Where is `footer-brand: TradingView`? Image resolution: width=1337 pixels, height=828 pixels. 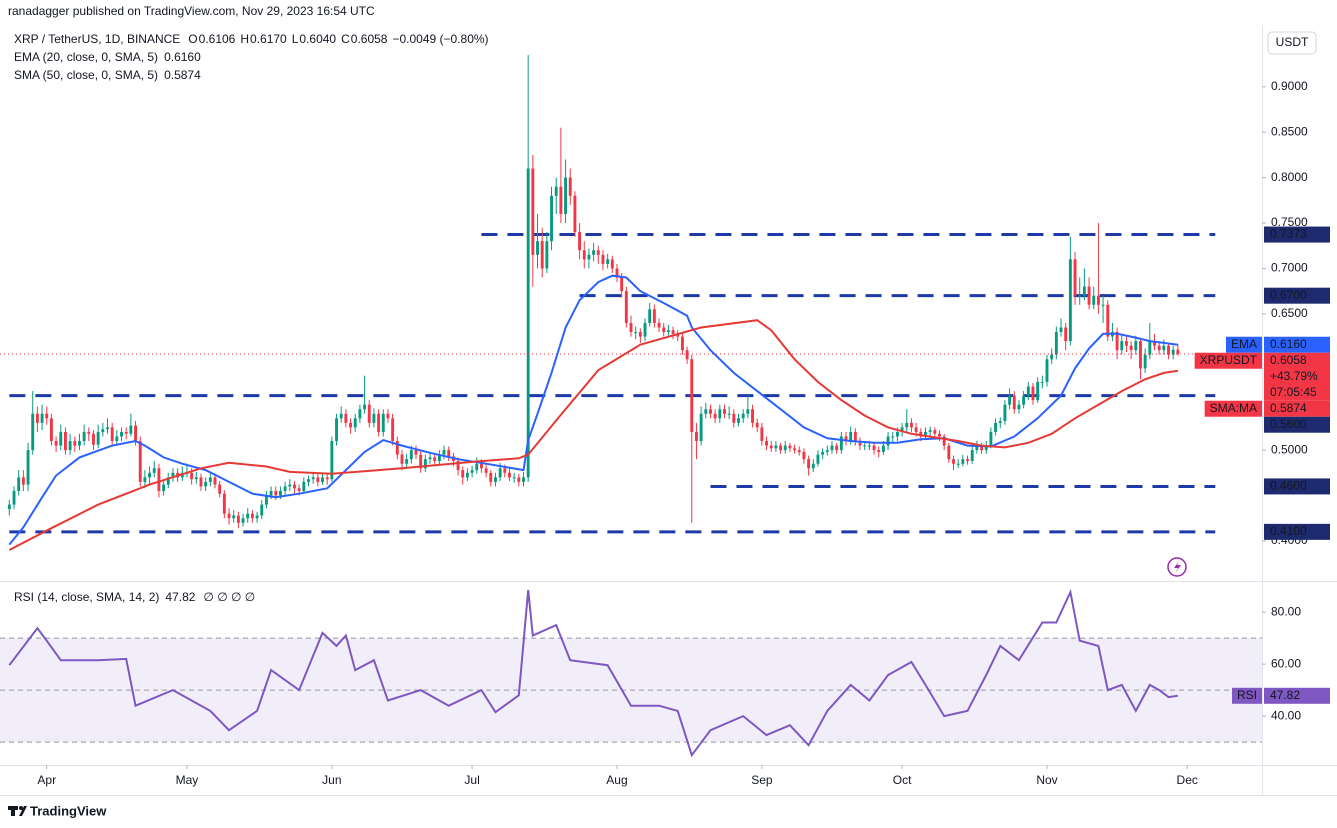
footer-brand: TradingView is located at coordinates (68, 810).